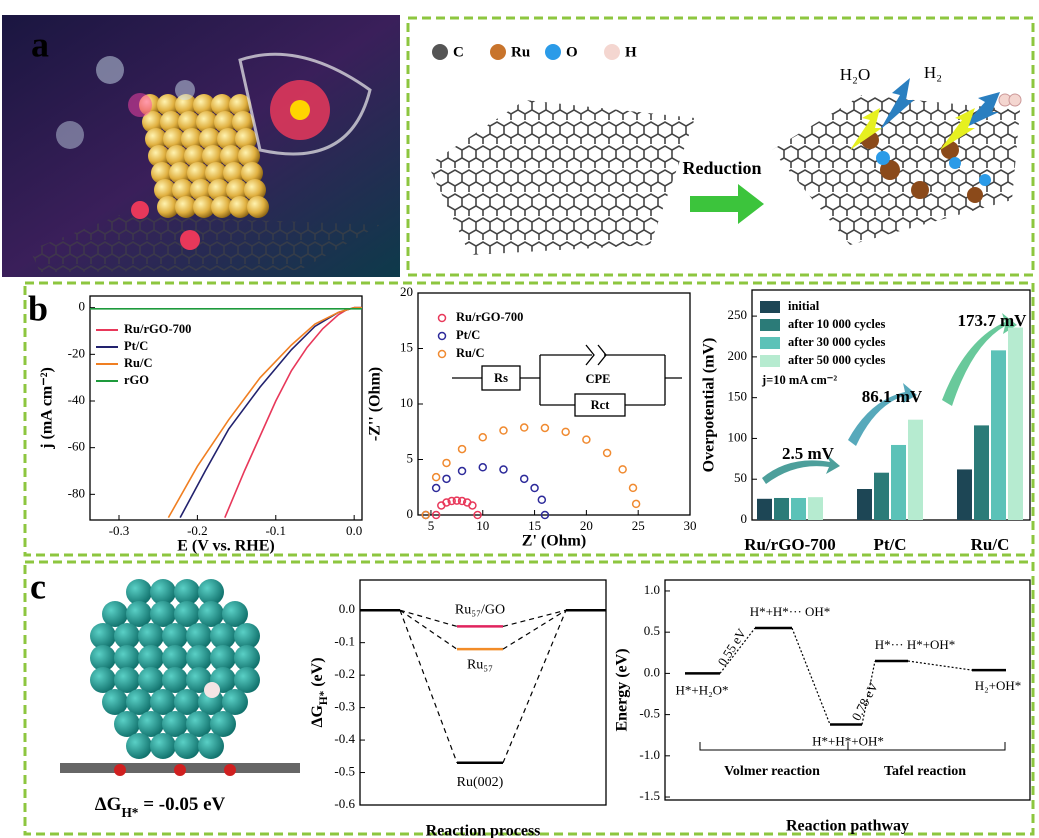 This screenshot has width=1039, height=838. What do you see at coordinates (631, 52) in the screenshot?
I see `legend-label: H` at bounding box center [631, 52].